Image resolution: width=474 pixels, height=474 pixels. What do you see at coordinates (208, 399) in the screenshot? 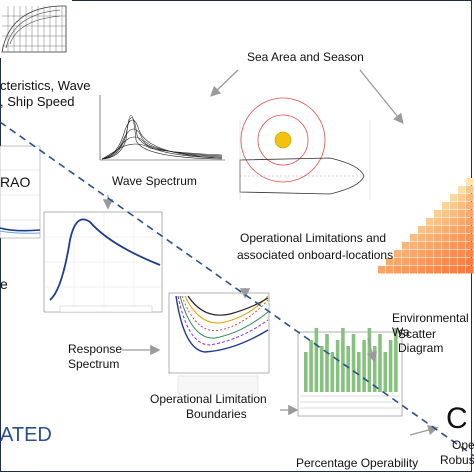
I see `label-olb-1: Operational Limitation` at bounding box center [208, 399].